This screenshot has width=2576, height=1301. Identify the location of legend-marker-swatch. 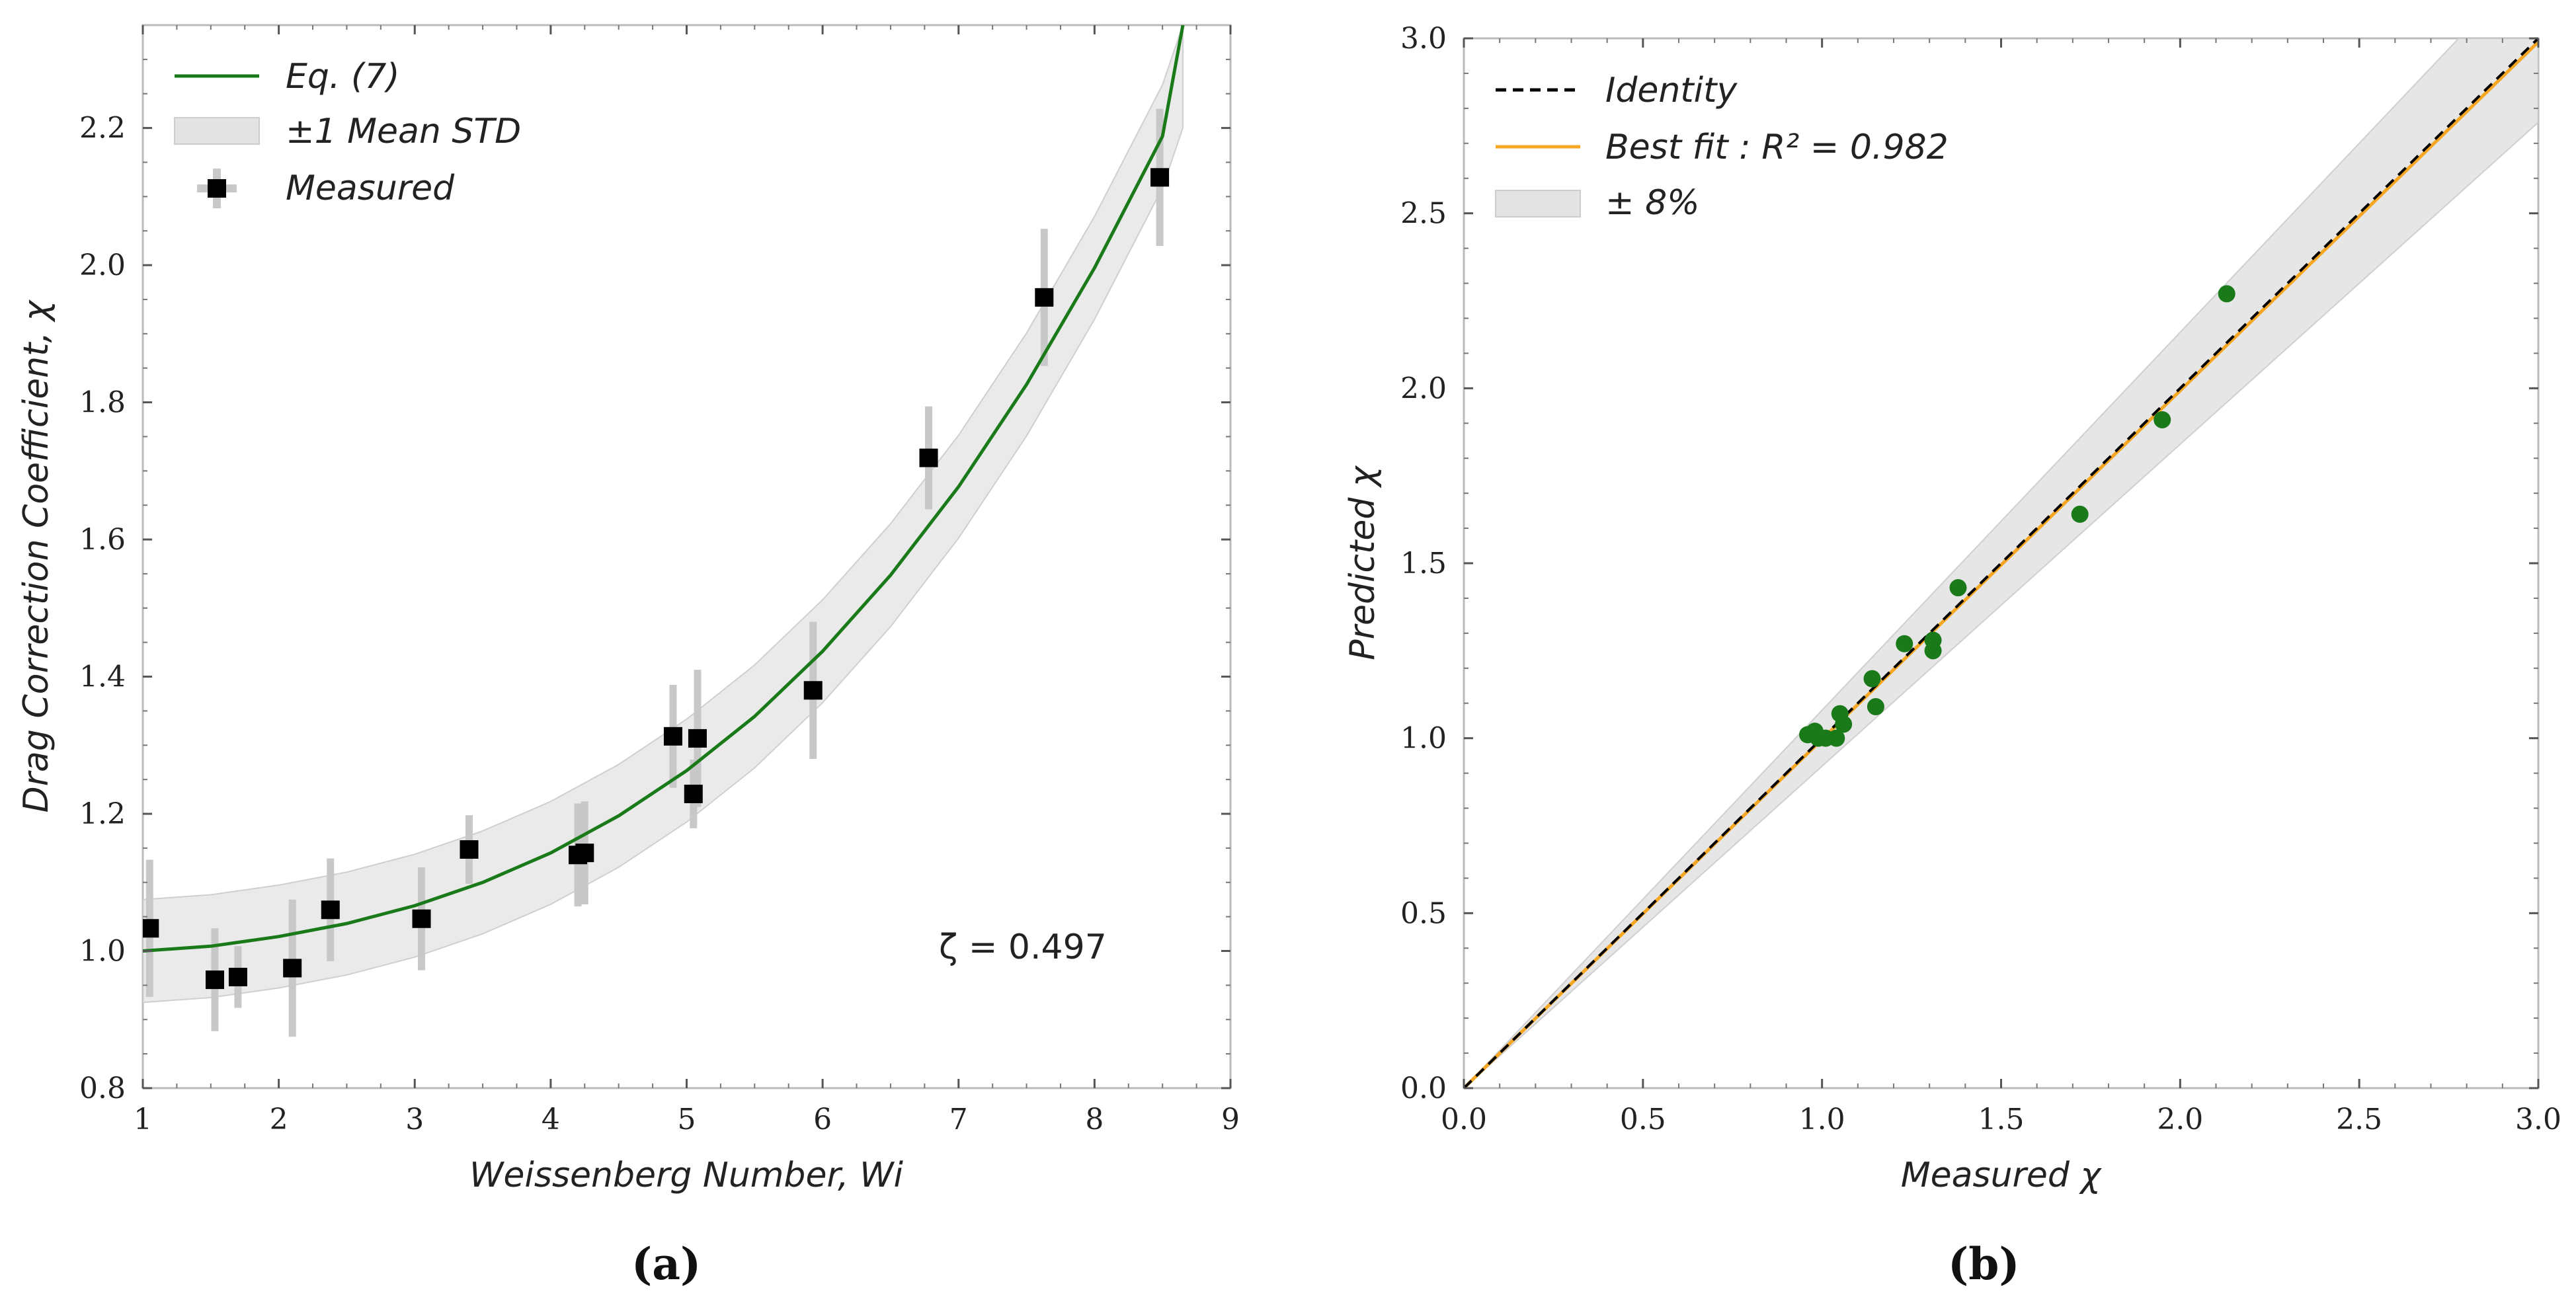
(217, 189).